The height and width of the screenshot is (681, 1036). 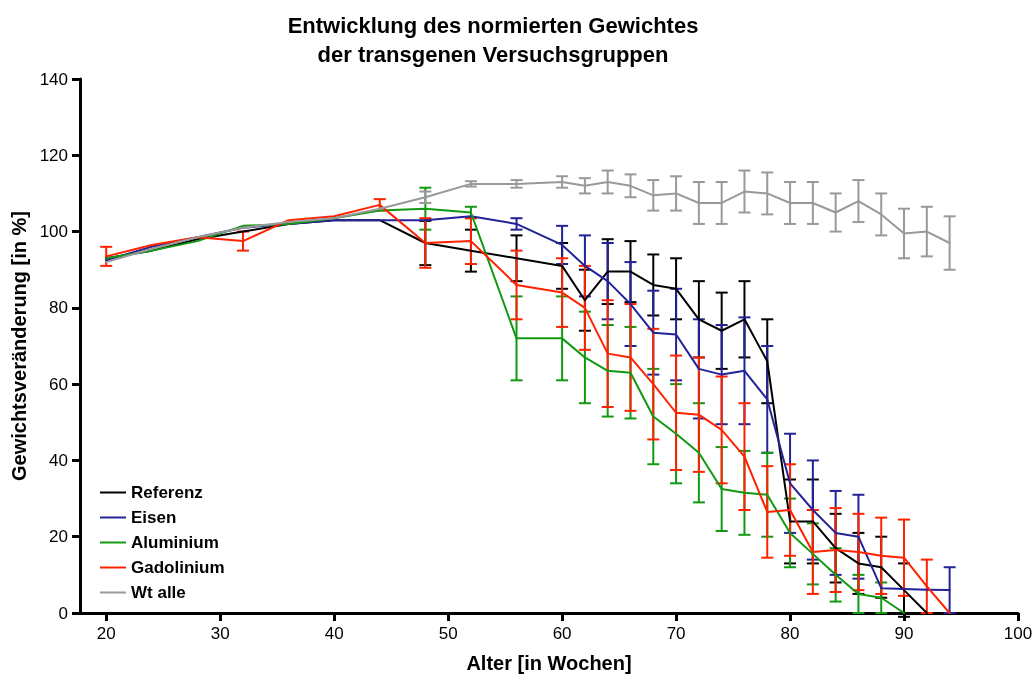 What do you see at coordinates (58, 537) in the screenshot?
I see `y-tick-label: 20` at bounding box center [58, 537].